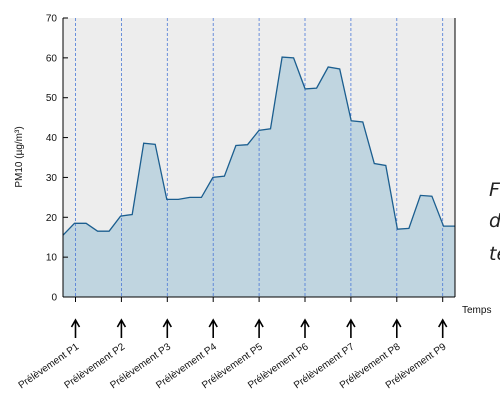  What do you see at coordinates (52, 58) in the screenshot?
I see `y-tick-label: 60` at bounding box center [52, 58].